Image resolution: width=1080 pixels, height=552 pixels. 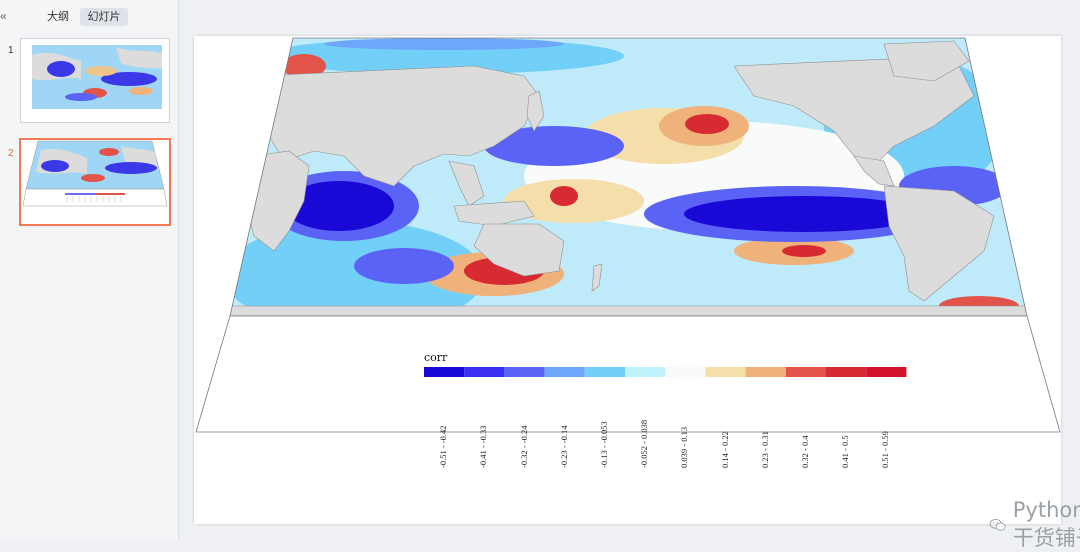 What do you see at coordinates (684, 447) in the screenshot?
I see `colorbar-label-7: 0.039 - 0.13` at bounding box center [684, 447].